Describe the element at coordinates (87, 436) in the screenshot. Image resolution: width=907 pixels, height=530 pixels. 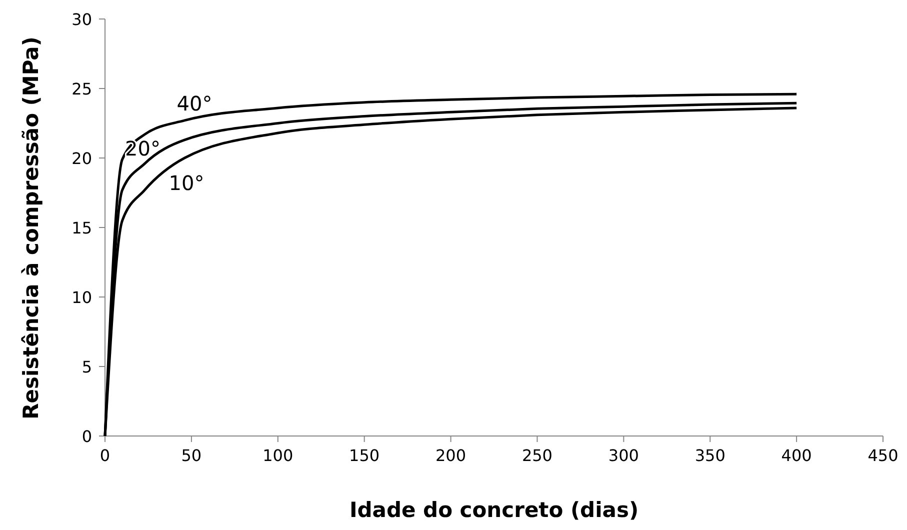
I see `y-tick-label: 0` at that location.